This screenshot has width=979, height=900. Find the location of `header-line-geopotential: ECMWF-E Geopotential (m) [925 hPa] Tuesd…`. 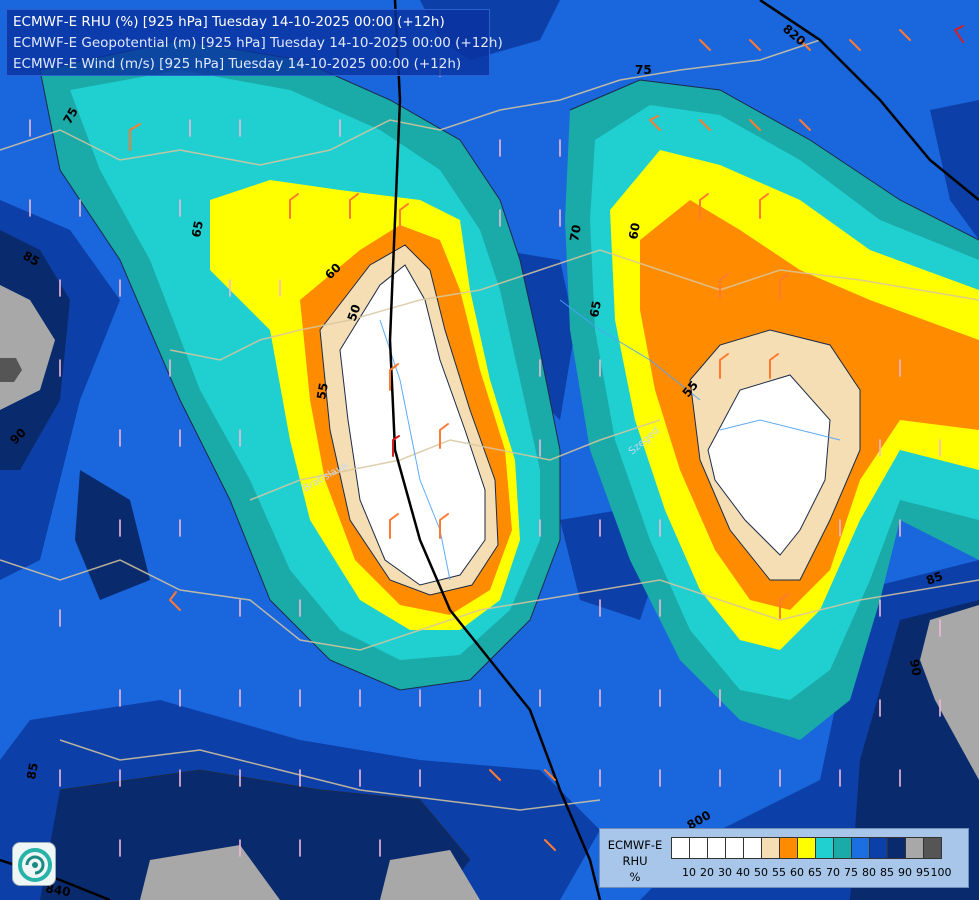

header-line-geopotential: ECMWF-E Geopotential (m) [925 hPa] Tuesd… is located at coordinates (258, 43).